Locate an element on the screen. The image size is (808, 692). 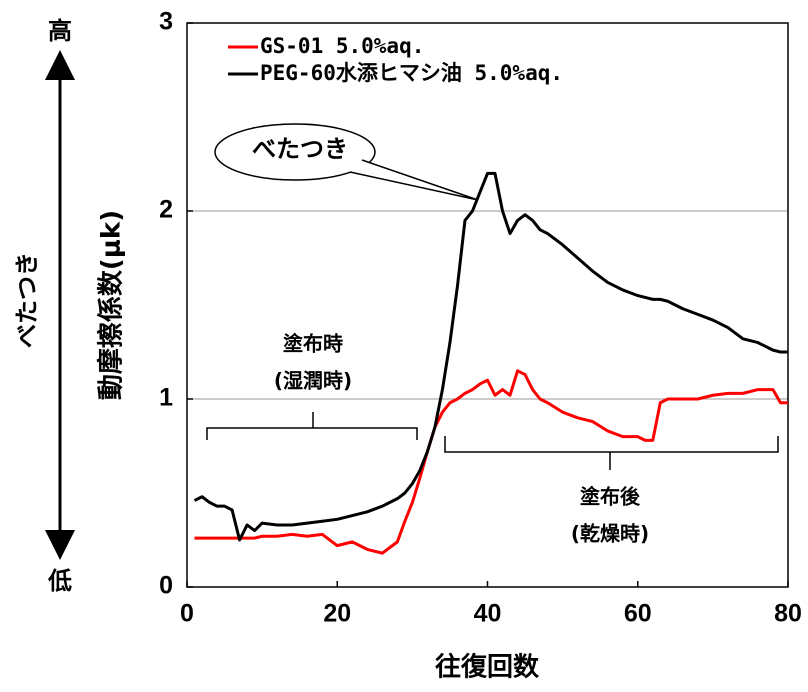
x-tick-label: 20 is located at coordinates (337, 614).